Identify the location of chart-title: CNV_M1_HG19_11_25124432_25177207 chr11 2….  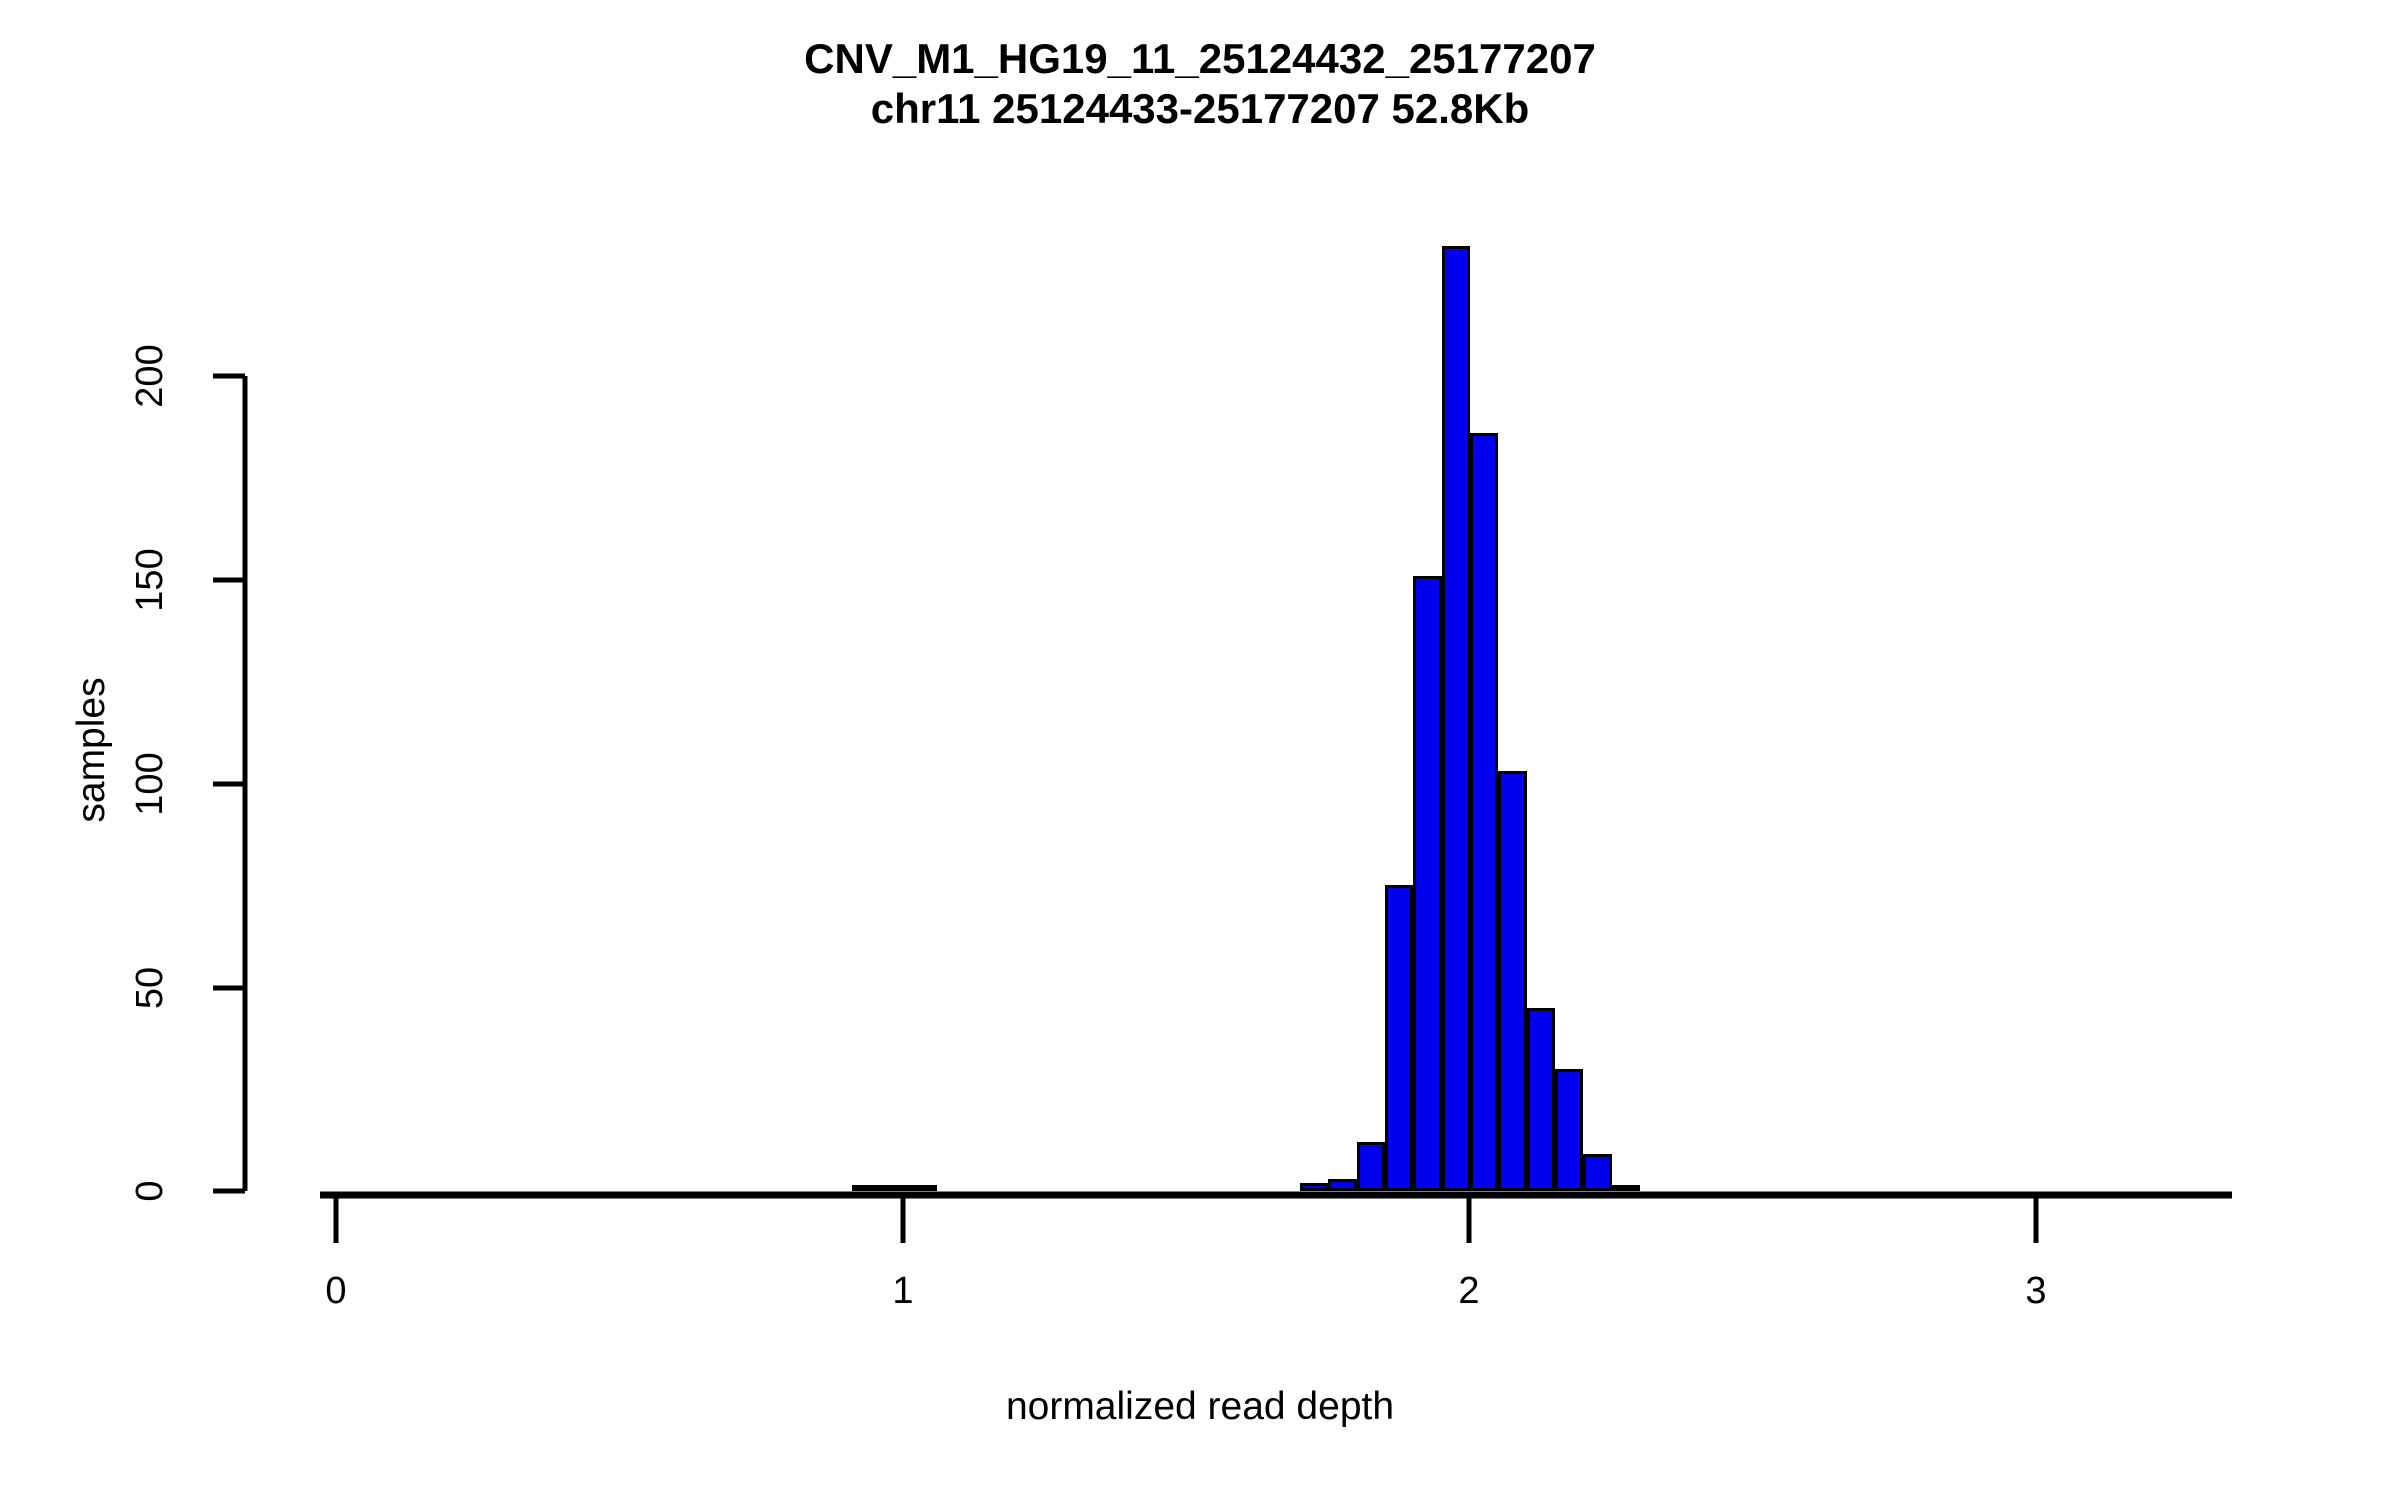
(1200, 84).